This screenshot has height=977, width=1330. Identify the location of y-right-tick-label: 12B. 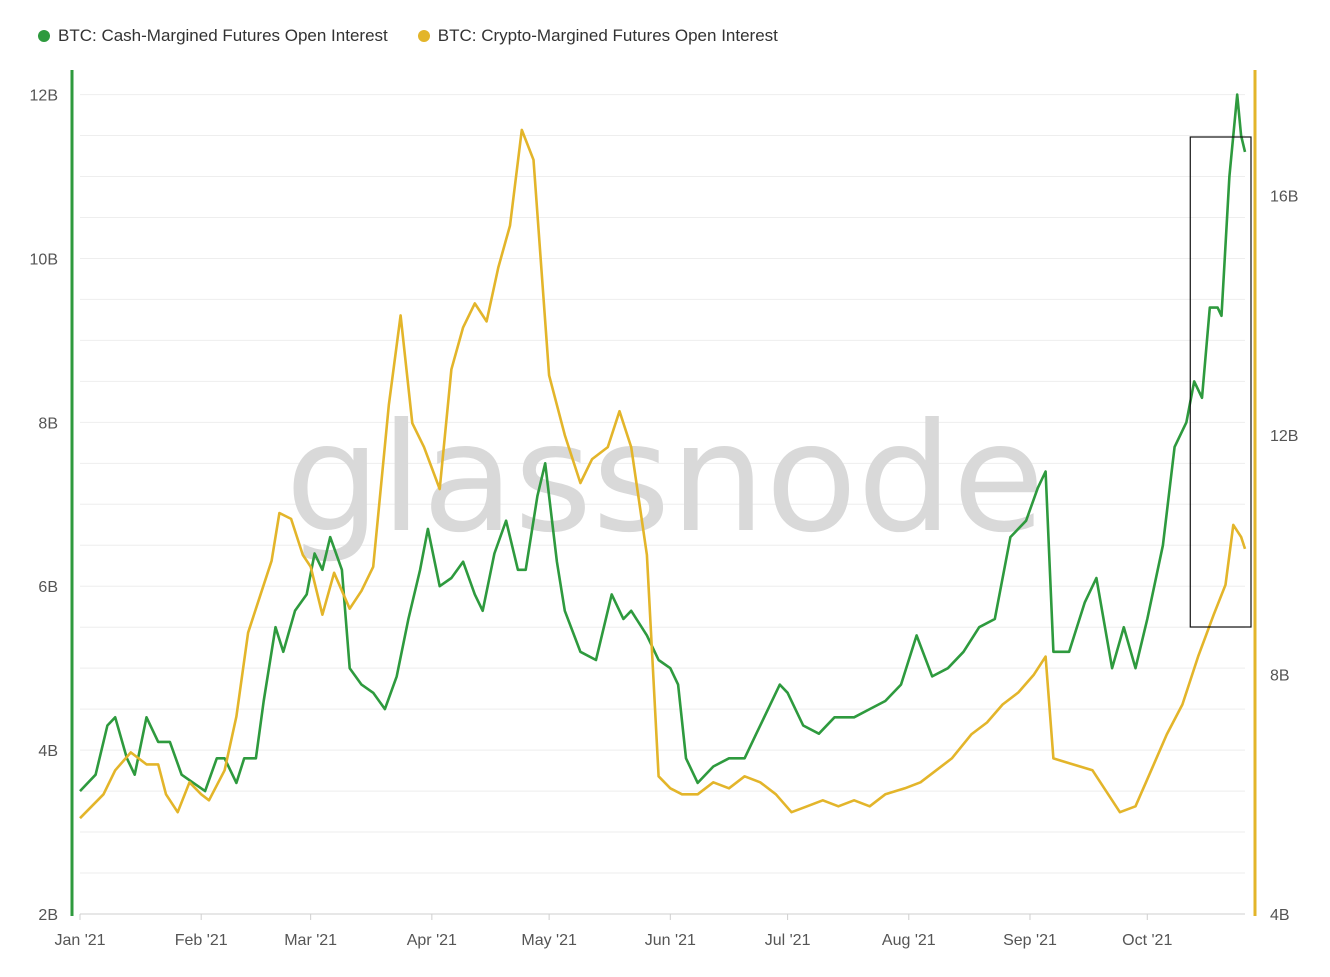
(1284, 436).